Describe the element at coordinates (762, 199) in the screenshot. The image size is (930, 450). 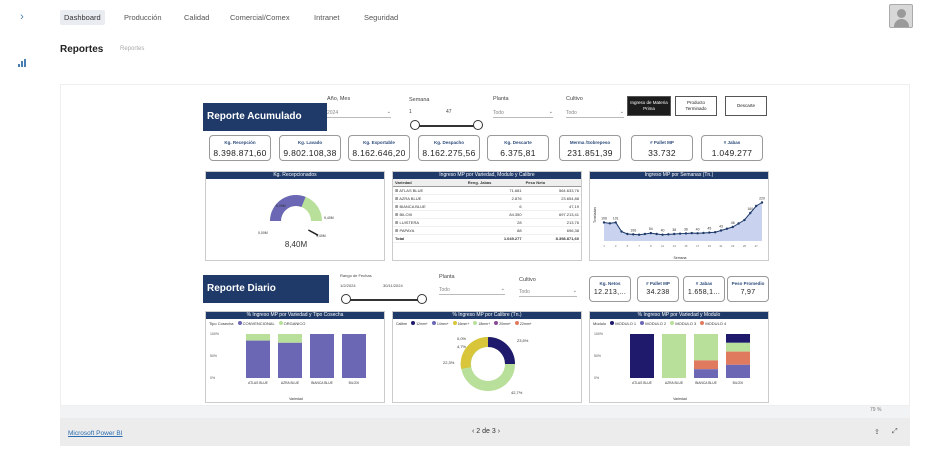
I see `weekly-data-label: 220` at that location.